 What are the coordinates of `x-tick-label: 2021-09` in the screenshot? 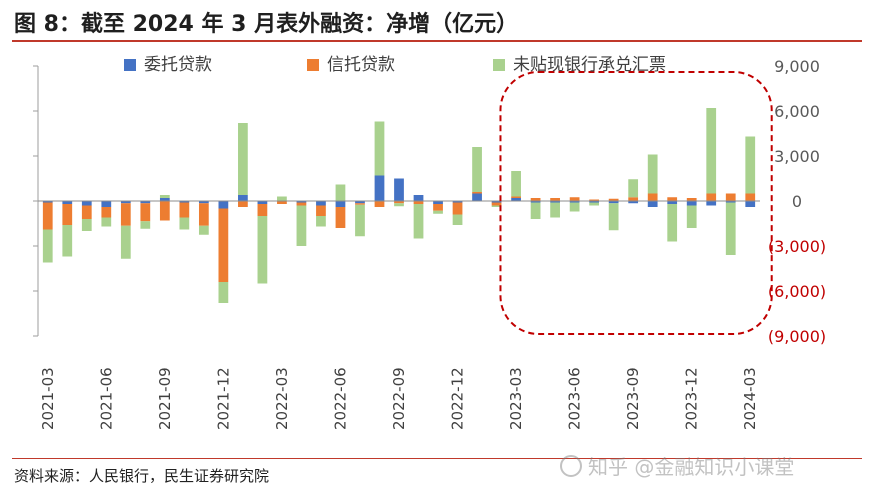 It's located at (165, 398).